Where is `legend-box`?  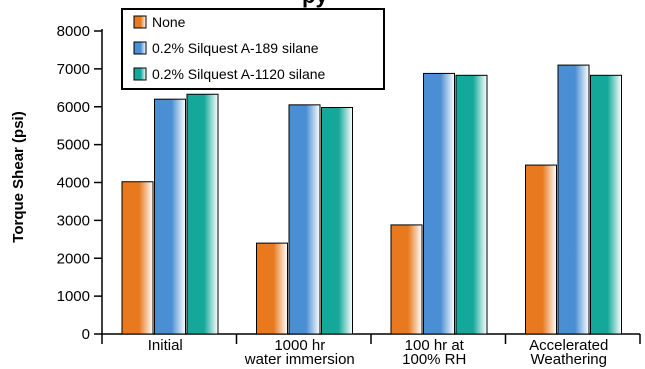 legend-box is located at coordinates (253, 49).